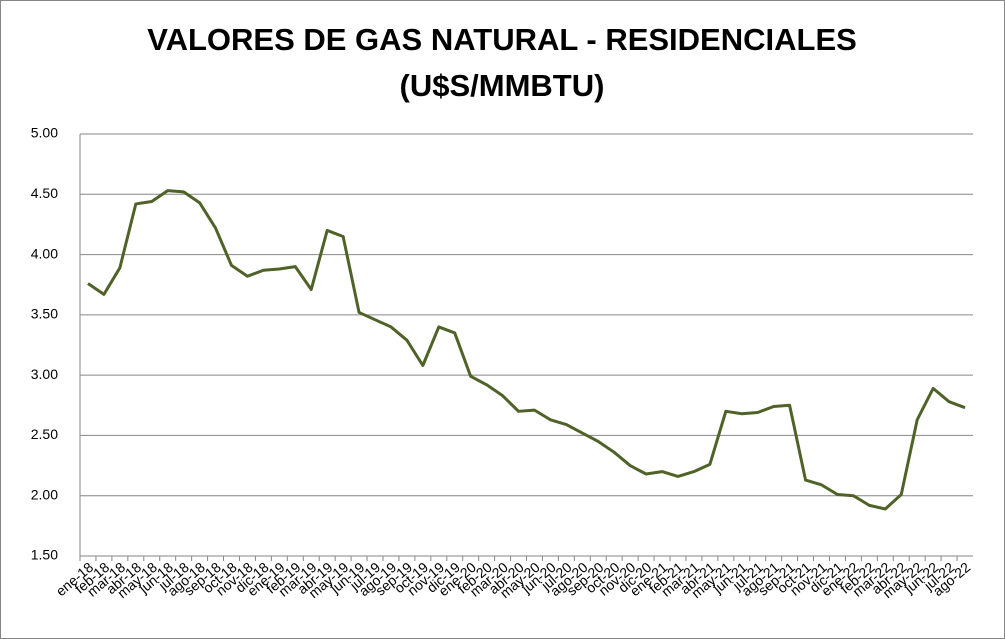 This screenshot has height=639, width=1005. Describe the element at coordinates (502, 85) in the screenshot. I see `chart-title: (U$S/MMBTU)` at that location.